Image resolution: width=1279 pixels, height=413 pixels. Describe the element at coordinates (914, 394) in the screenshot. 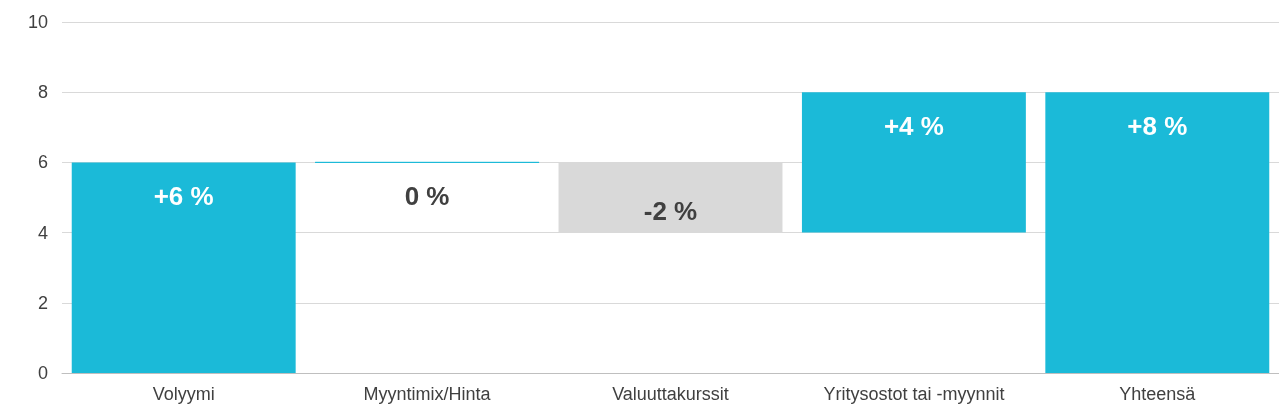

I see `x-tick-label: Yritysostot tai -myynnit` at that location.